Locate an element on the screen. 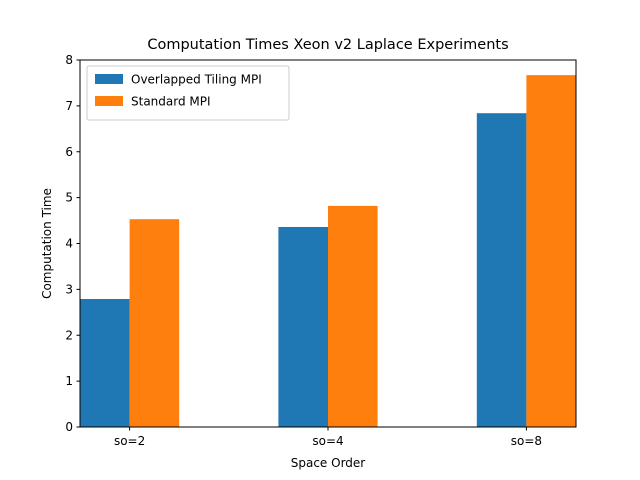 This screenshot has height=480, width=640. y-tick-label: 4 is located at coordinates (69, 244).